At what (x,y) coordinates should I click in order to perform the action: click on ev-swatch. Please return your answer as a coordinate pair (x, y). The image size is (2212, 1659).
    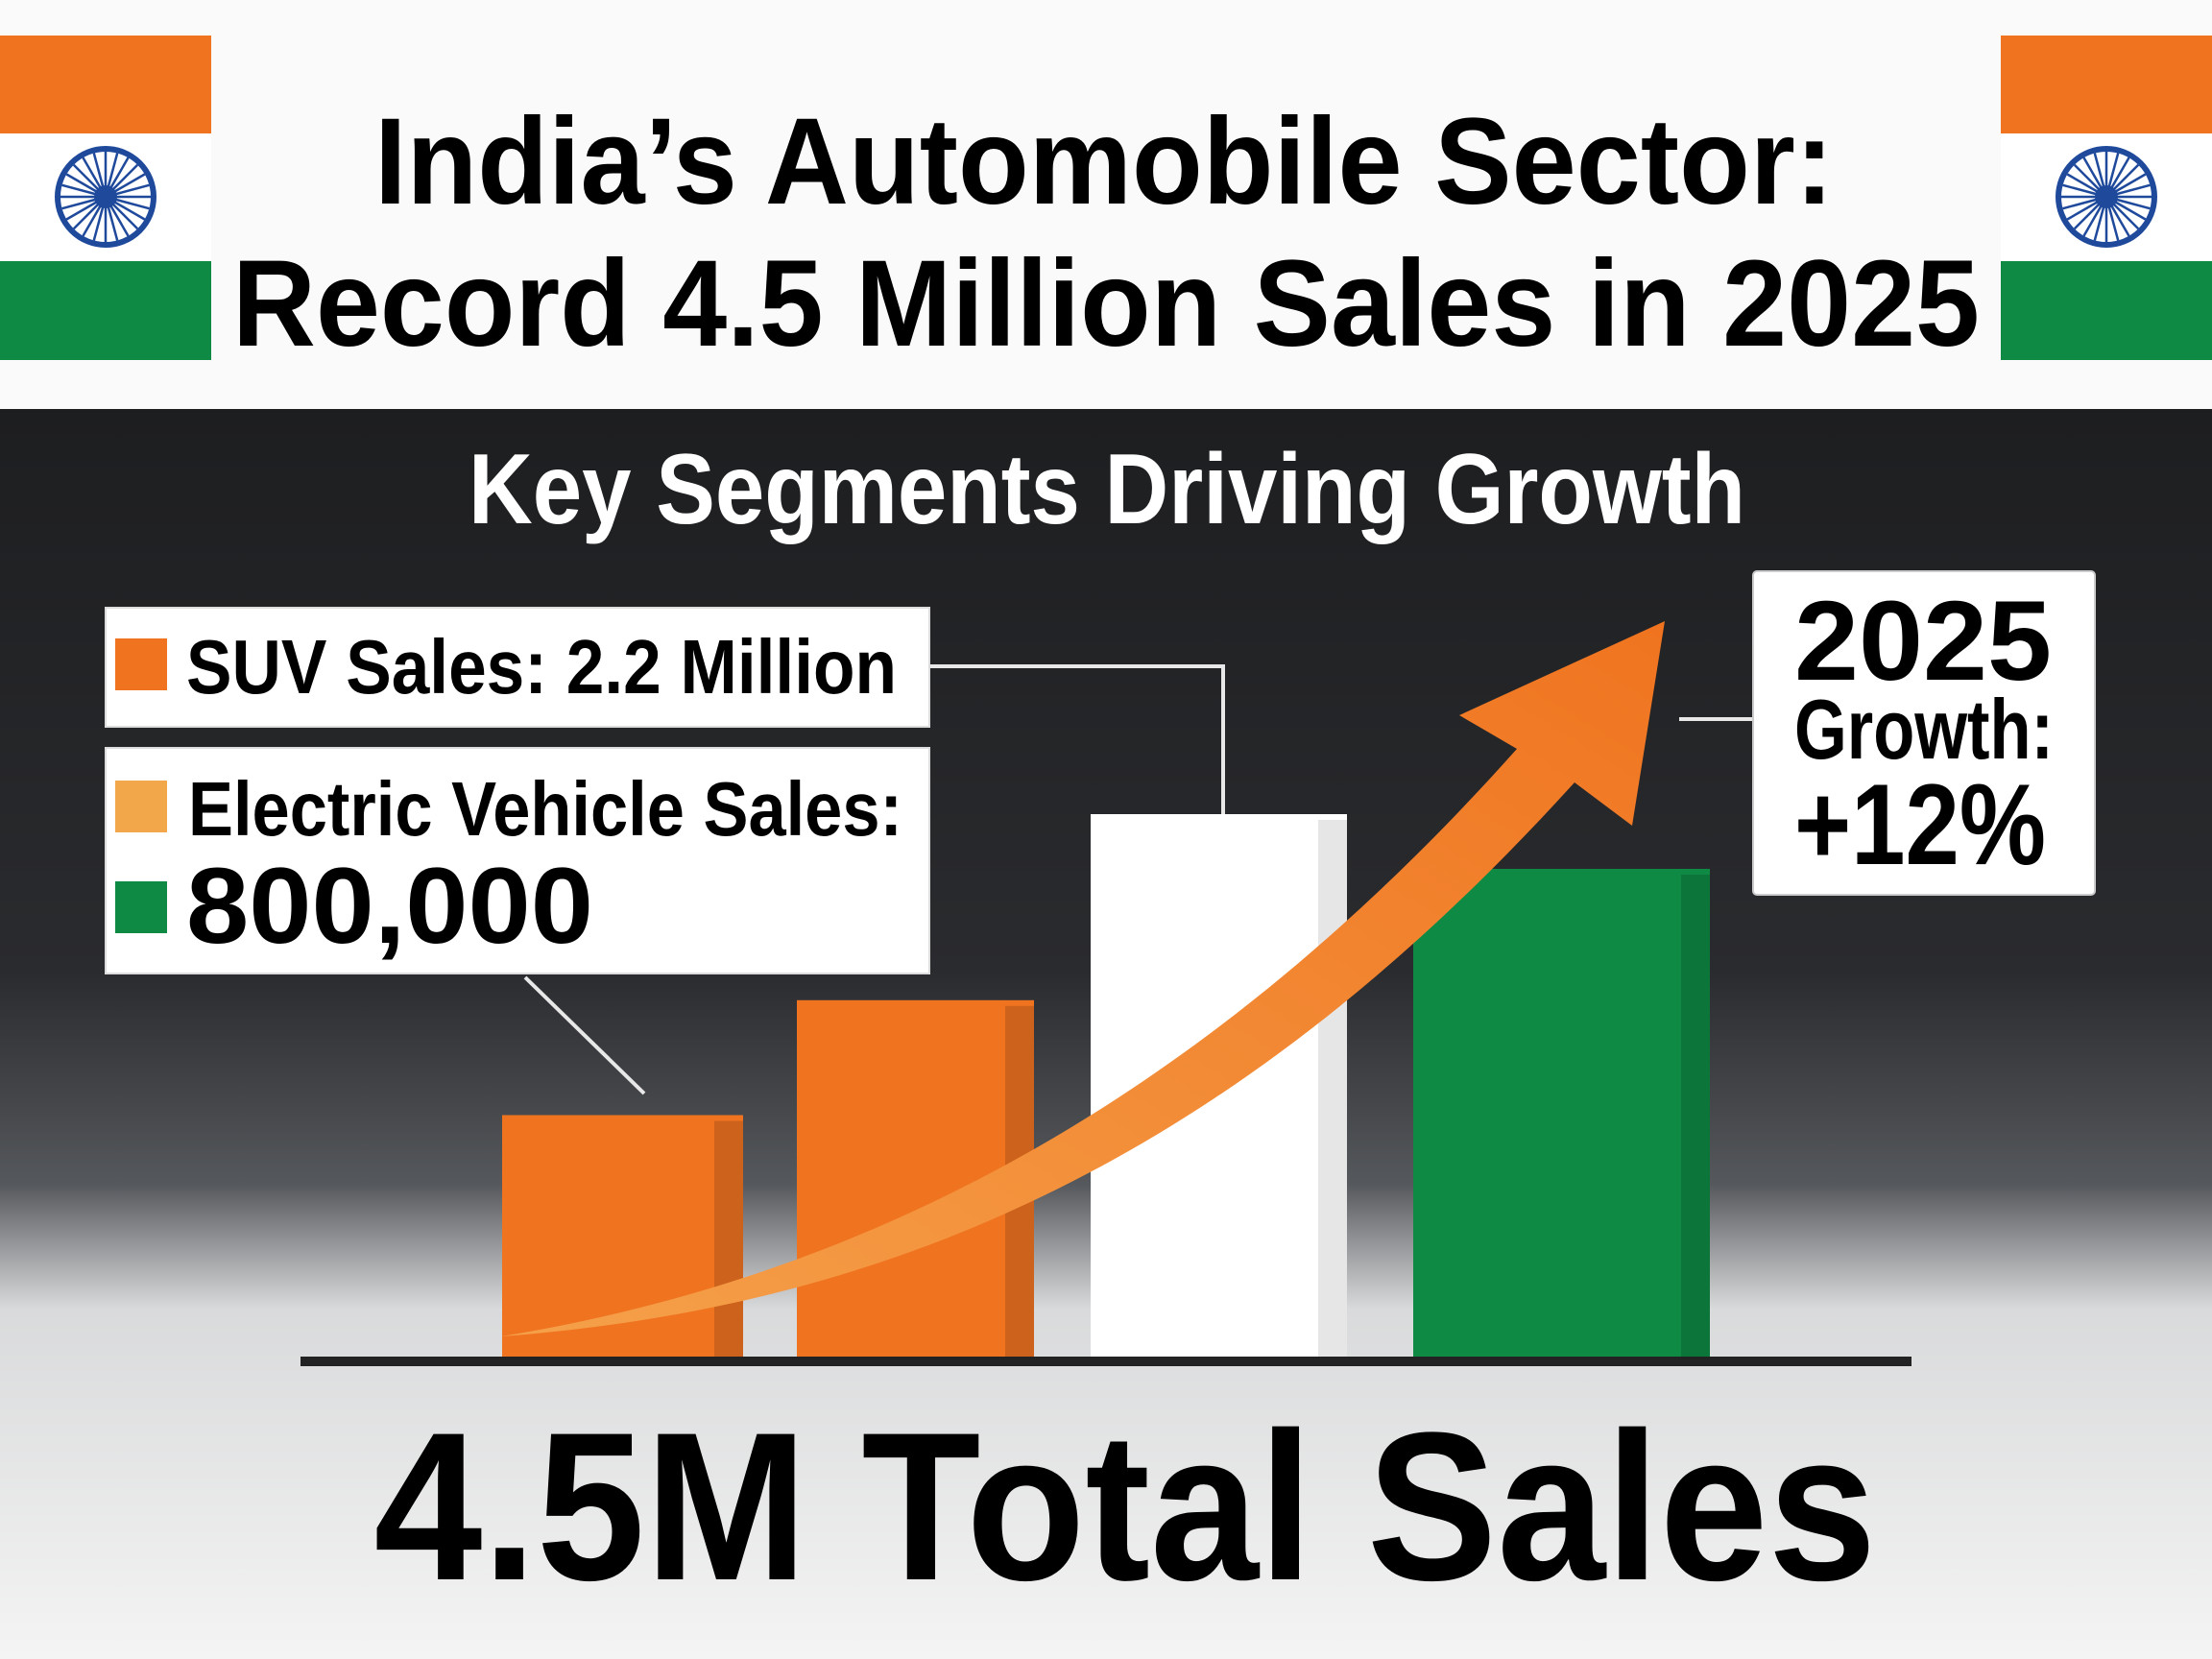
    Looking at the image, I should click on (141, 806).